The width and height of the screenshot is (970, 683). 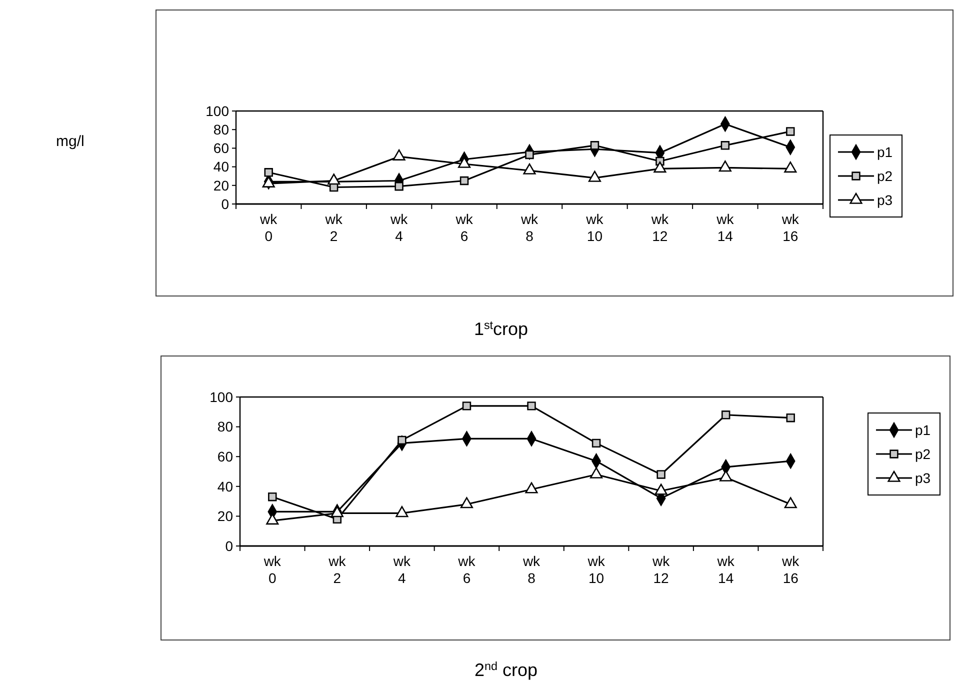 I want to click on text: 2$^{nd}$ crop, so click(x=506, y=670).